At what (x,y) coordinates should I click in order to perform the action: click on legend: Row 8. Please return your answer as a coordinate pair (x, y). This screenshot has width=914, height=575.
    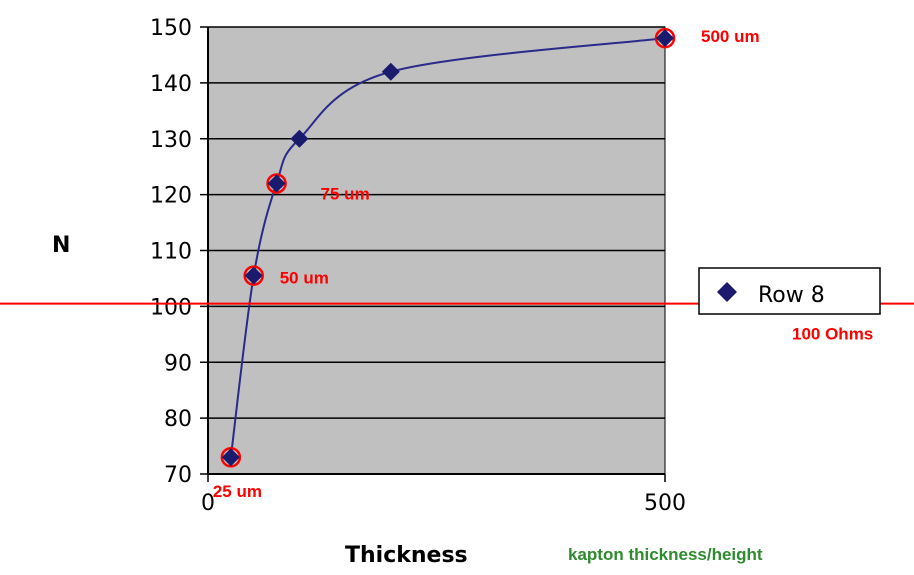
    Looking at the image, I should click on (789, 291).